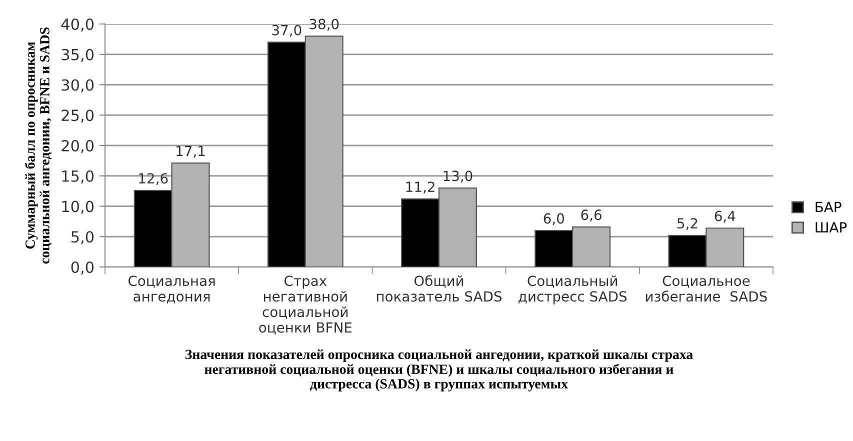 This screenshot has height=441, width=853. Describe the element at coordinates (324, 24) in the screenshot. I see `data-label: 38,0` at that location.